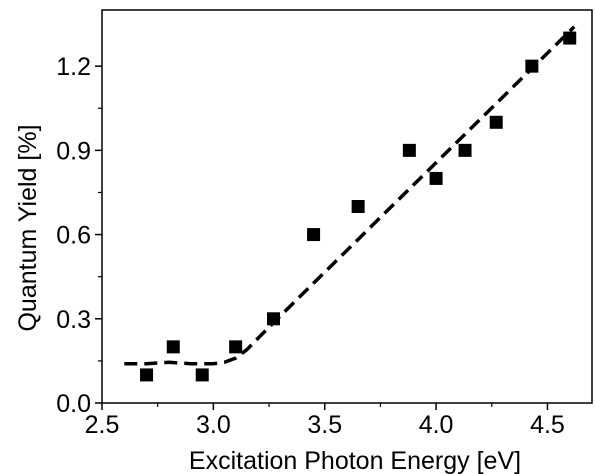 The image size is (595, 474). I want to click on y-tick-label: 0.3, so click(73, 320).